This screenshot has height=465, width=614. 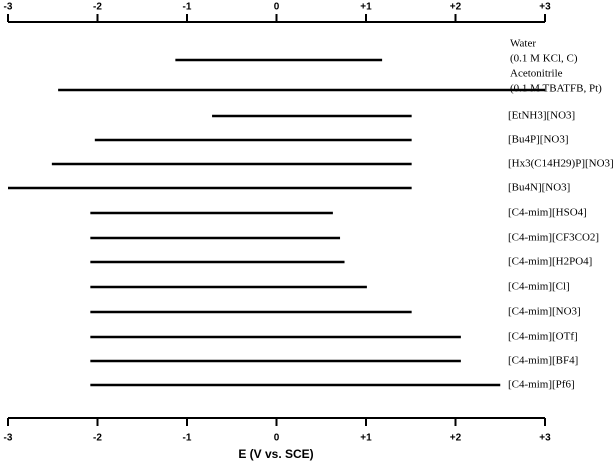 I want to click on category-label: (0.1 M KCl, C), so click(x=544, y=59).